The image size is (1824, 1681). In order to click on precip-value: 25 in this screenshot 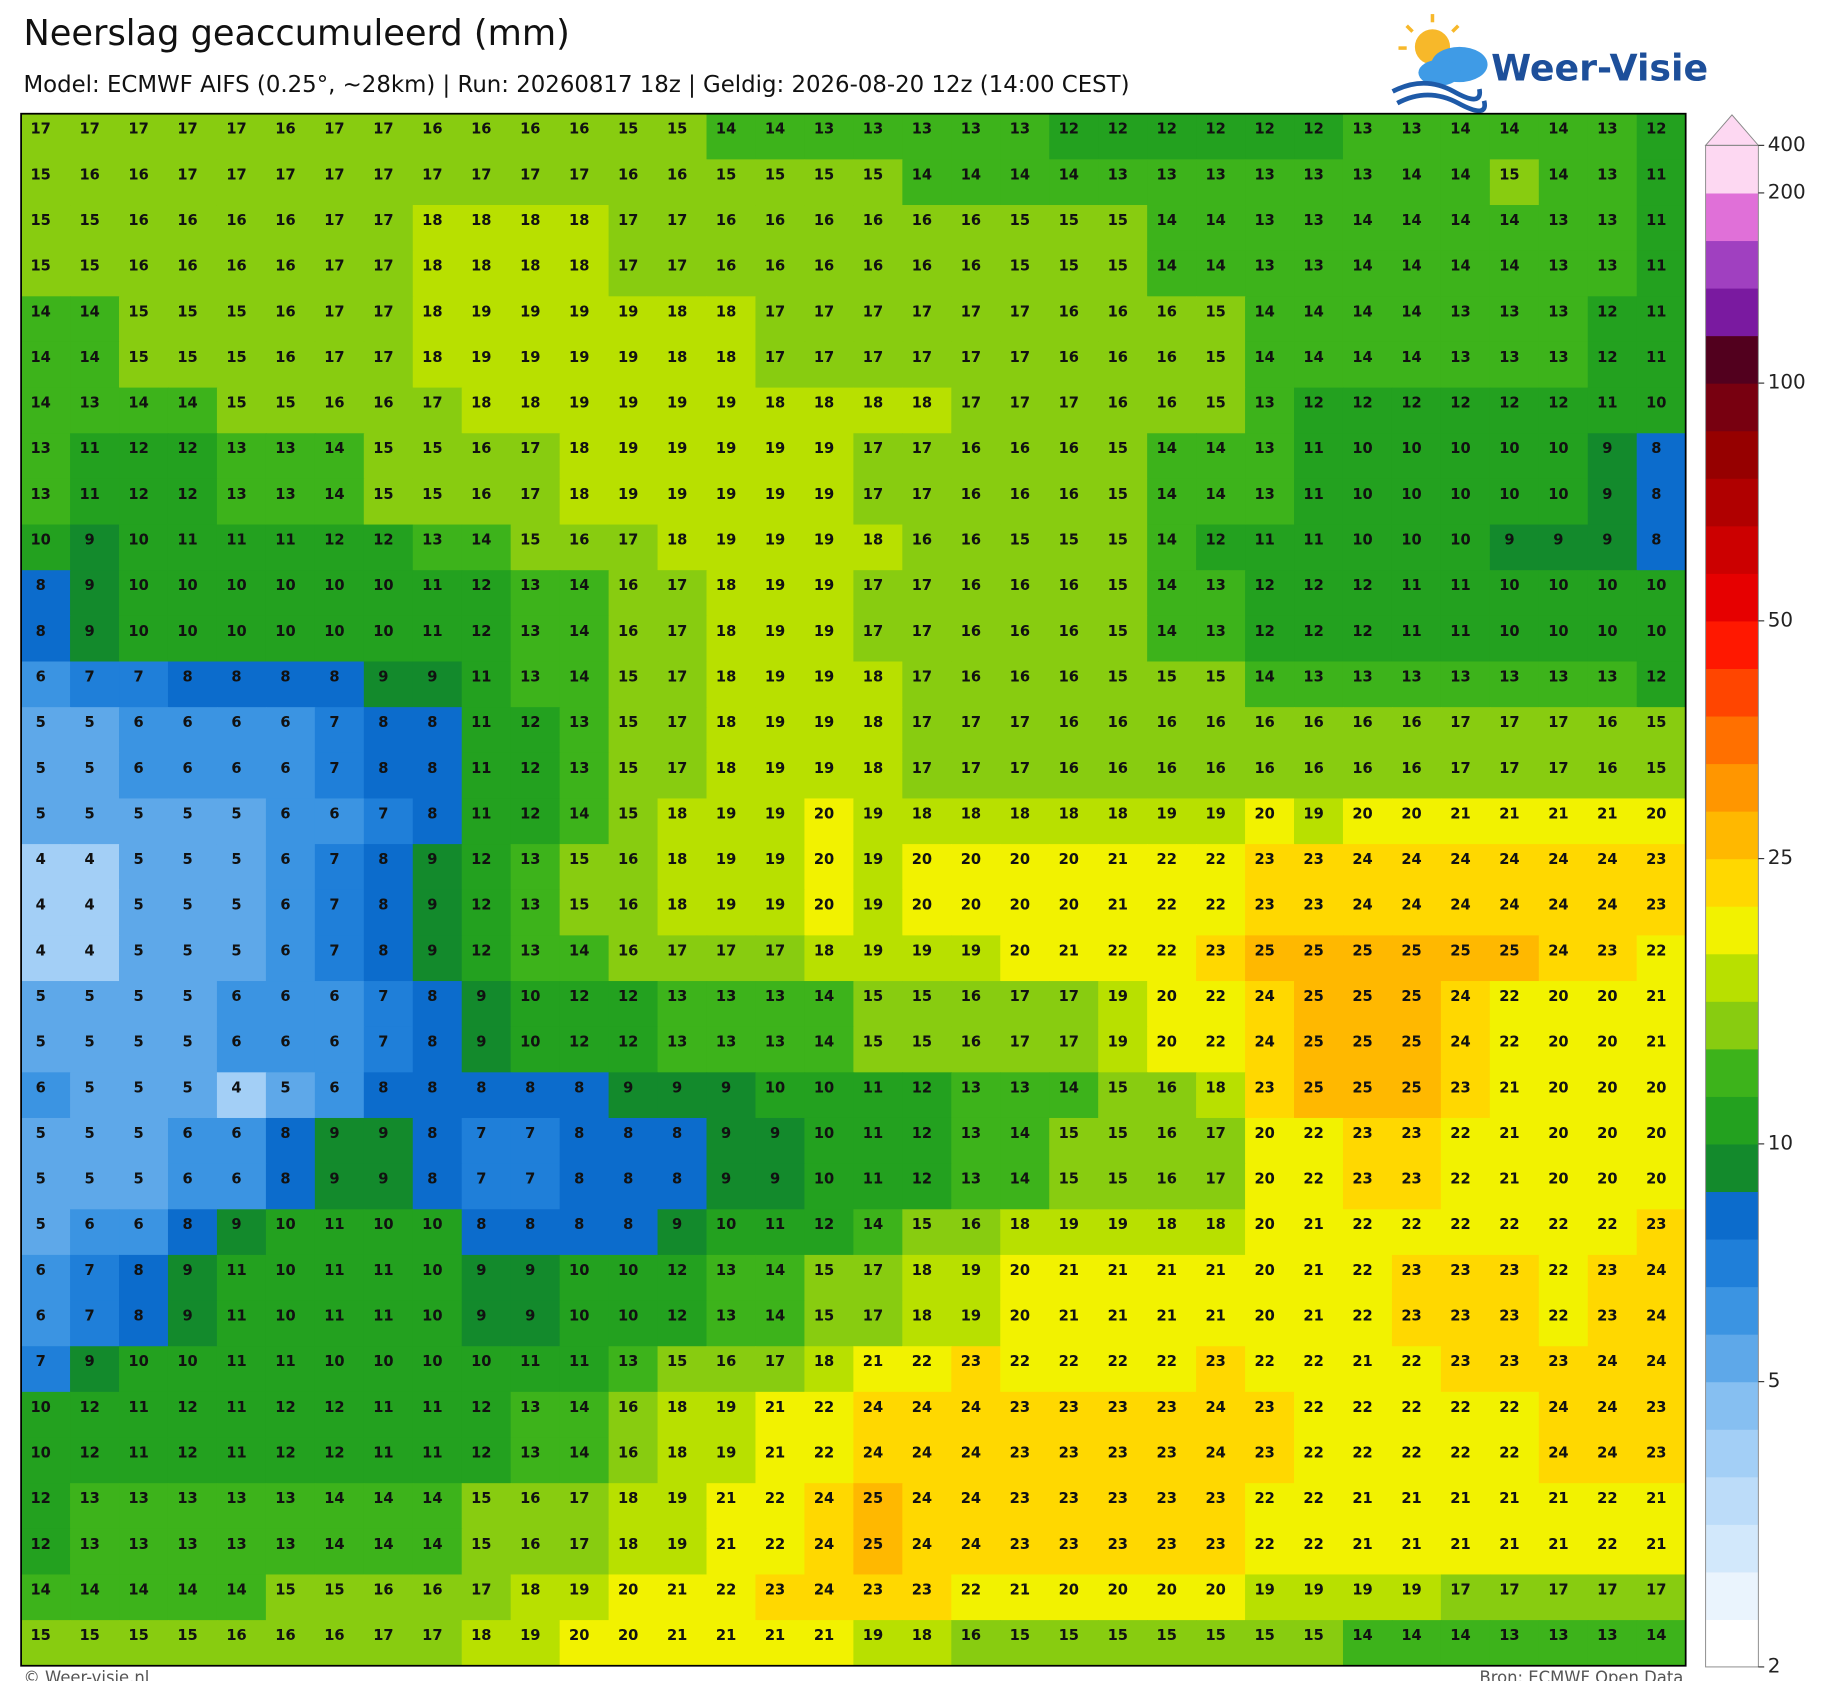, I will do `click(1460, 950)`.